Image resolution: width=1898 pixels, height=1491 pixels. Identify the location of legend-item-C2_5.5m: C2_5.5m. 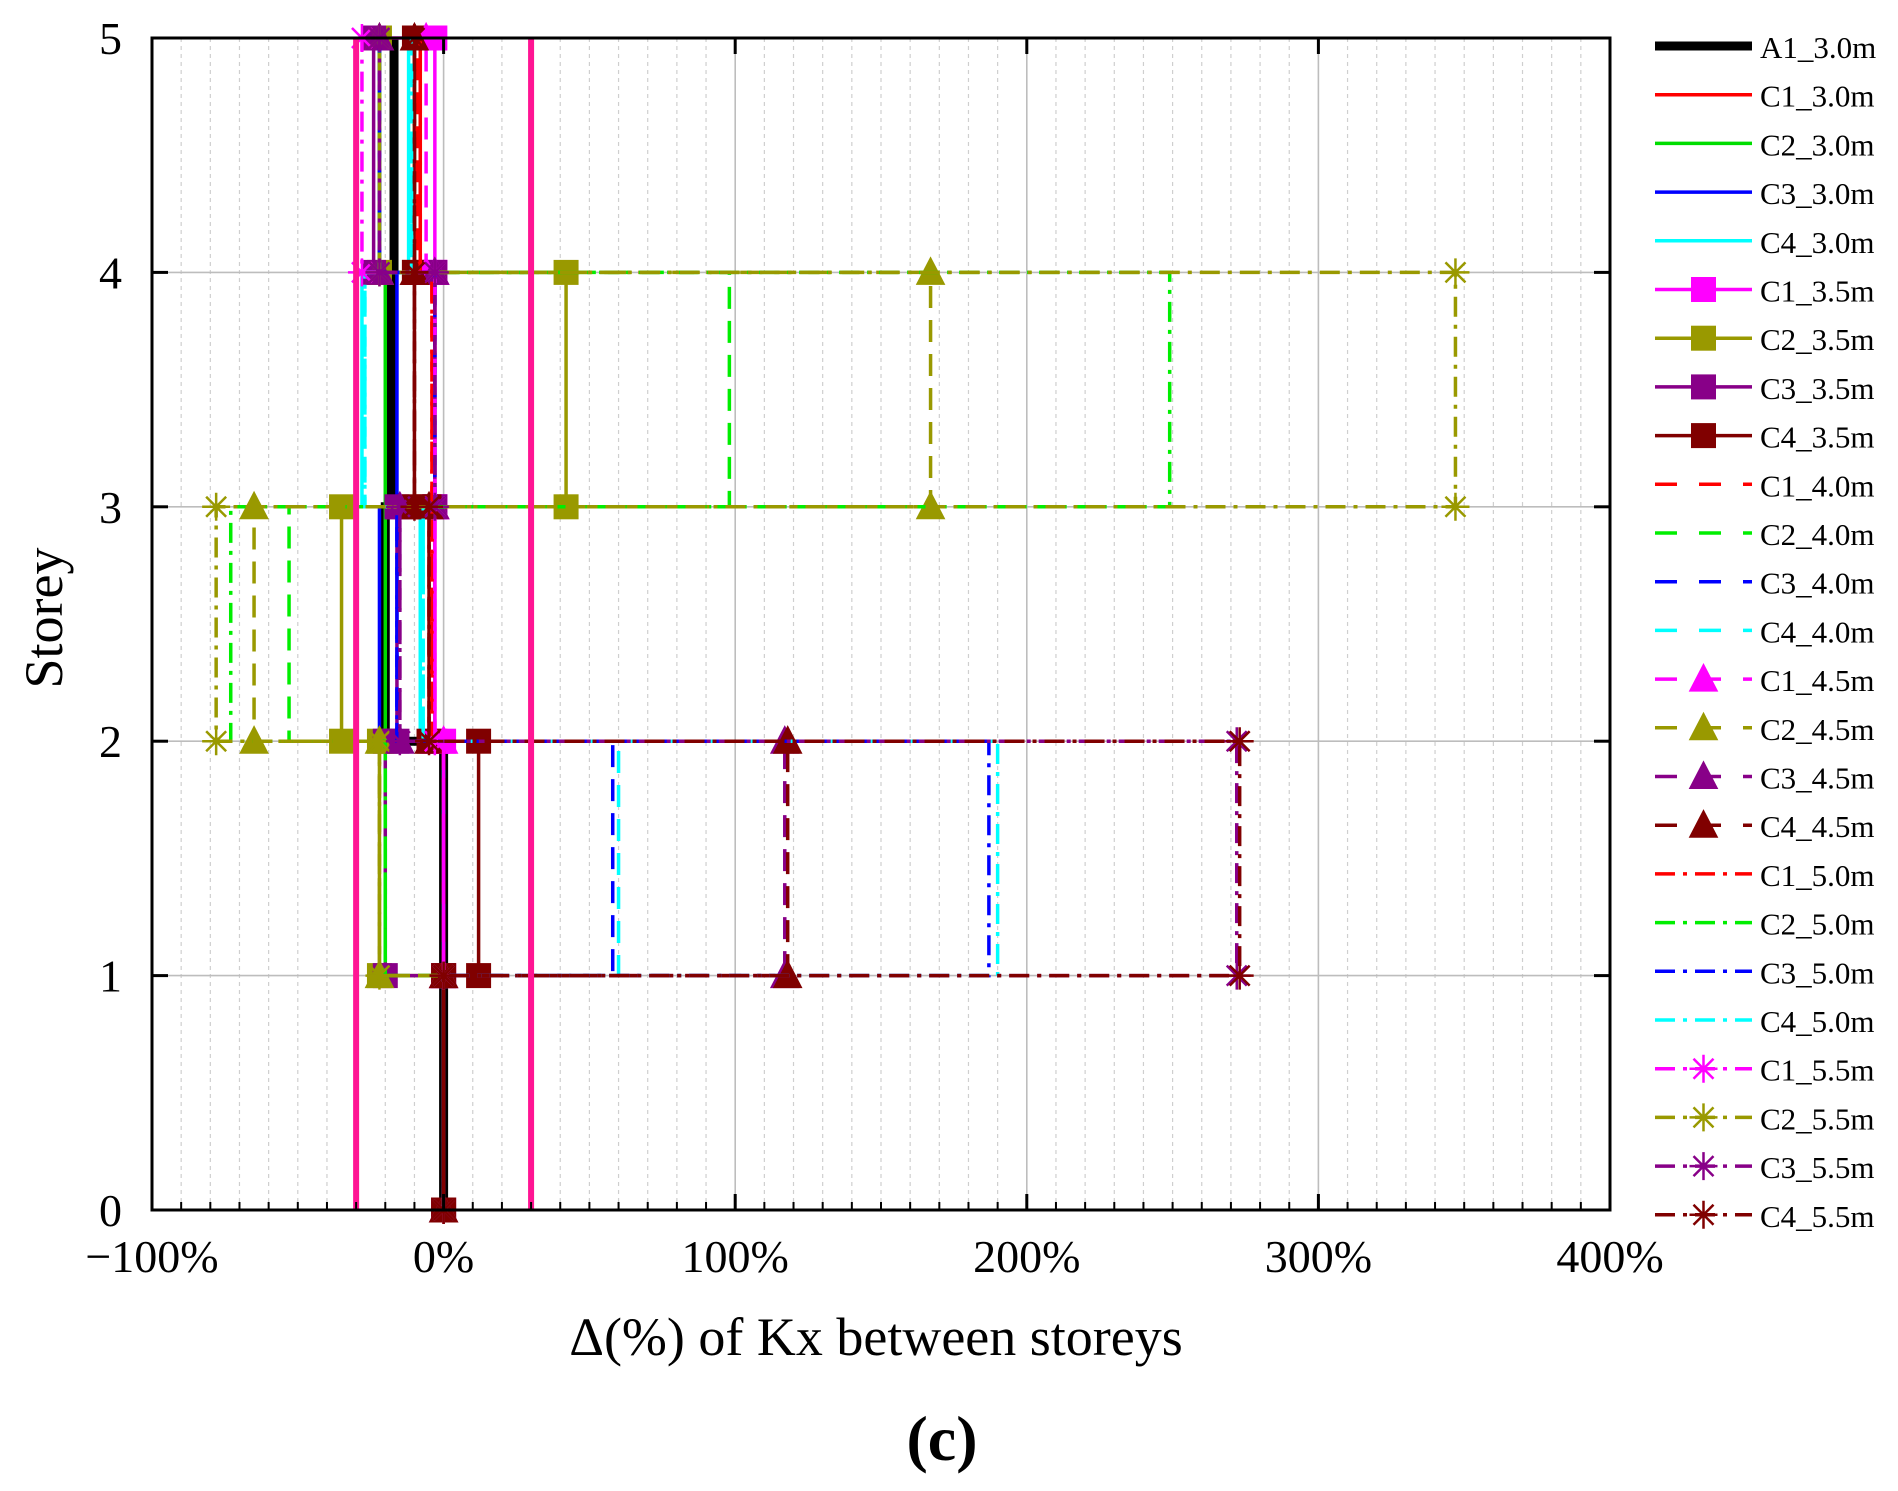
(1765, 1118).